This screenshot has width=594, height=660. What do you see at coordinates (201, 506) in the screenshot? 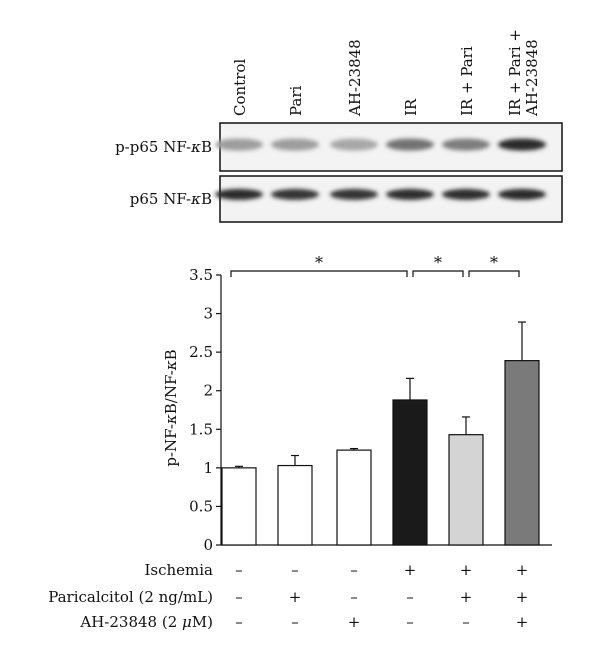
I see `y-tick-label: 0.5` at bounding box center [201, 506].